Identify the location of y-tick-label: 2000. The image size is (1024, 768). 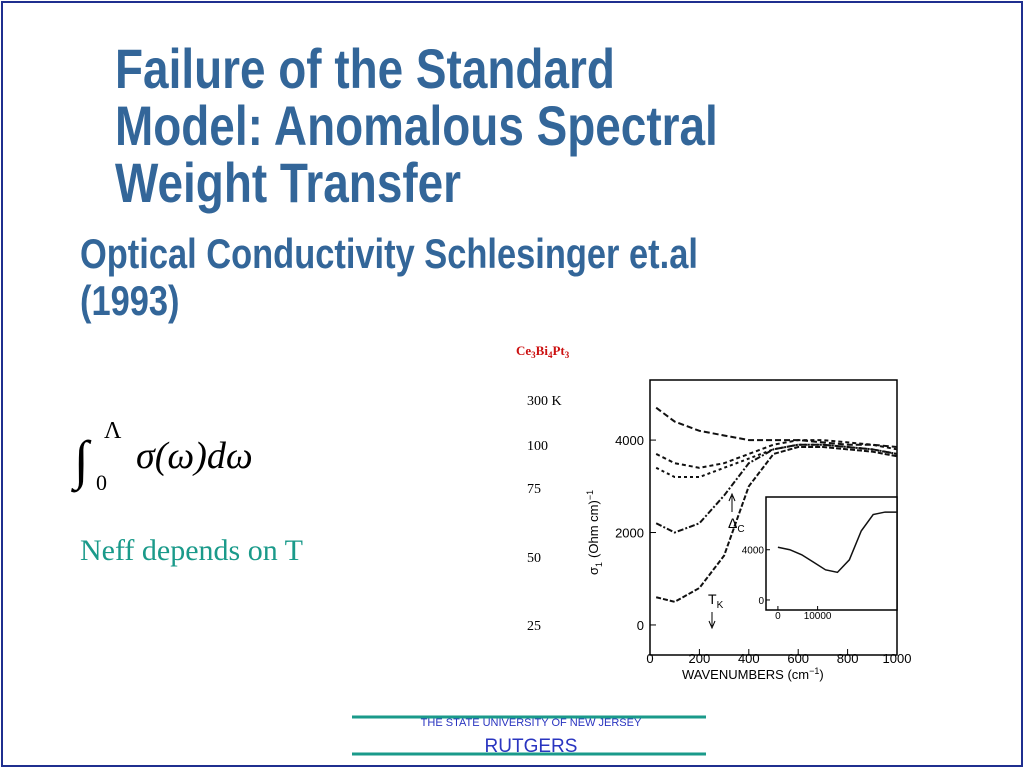
(629, 533).